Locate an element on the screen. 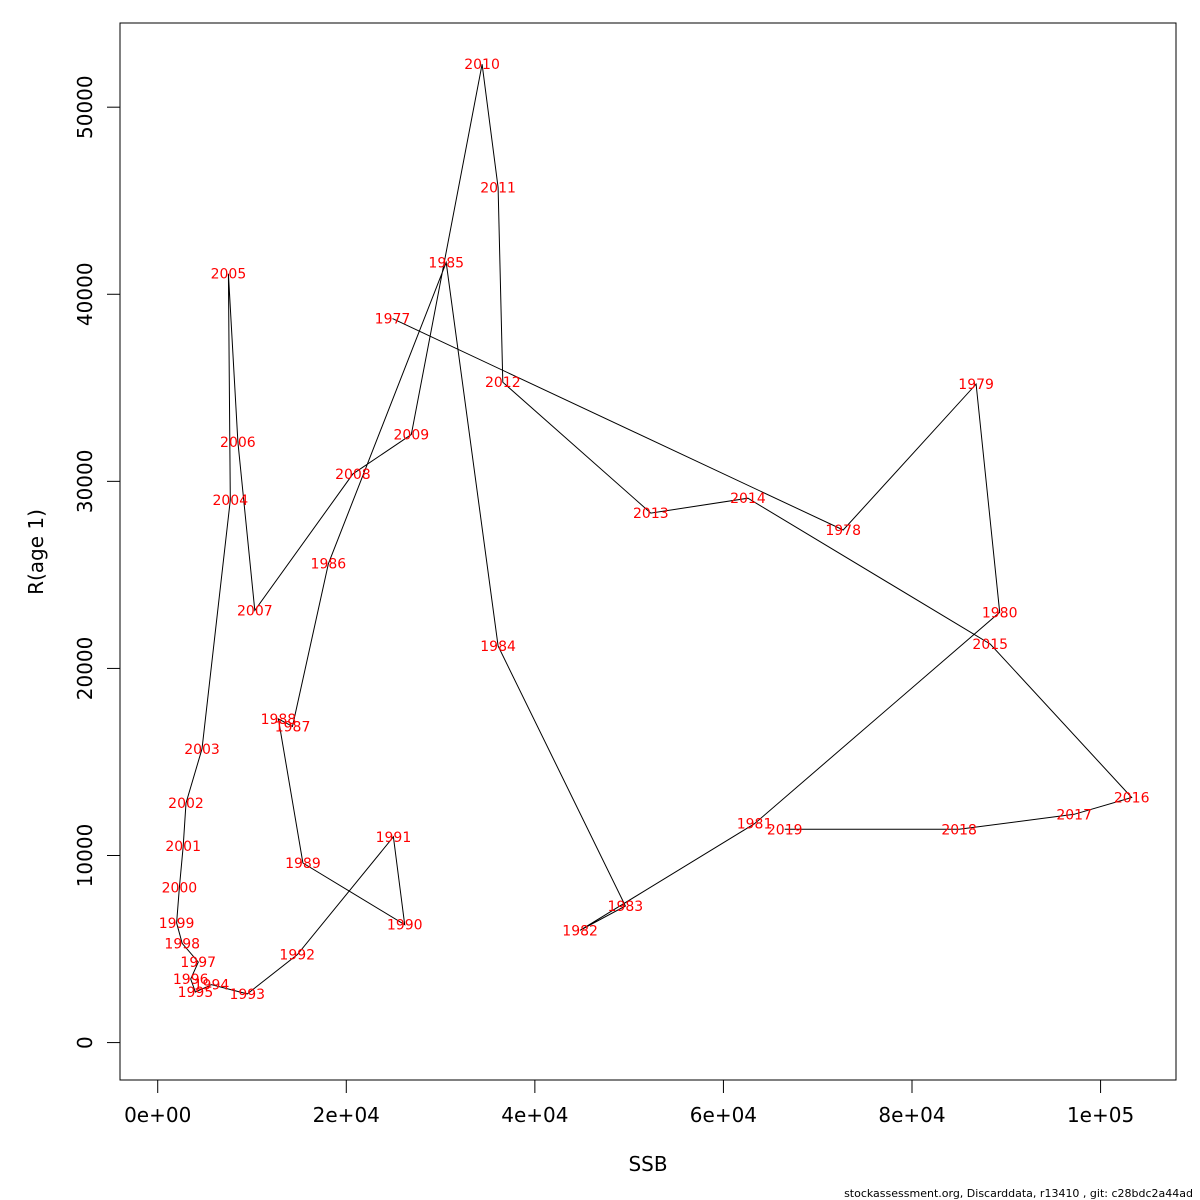 This screenshot has height=1200, width=1200. year-label-1998: 1998 is located at coordinates (182, 944).